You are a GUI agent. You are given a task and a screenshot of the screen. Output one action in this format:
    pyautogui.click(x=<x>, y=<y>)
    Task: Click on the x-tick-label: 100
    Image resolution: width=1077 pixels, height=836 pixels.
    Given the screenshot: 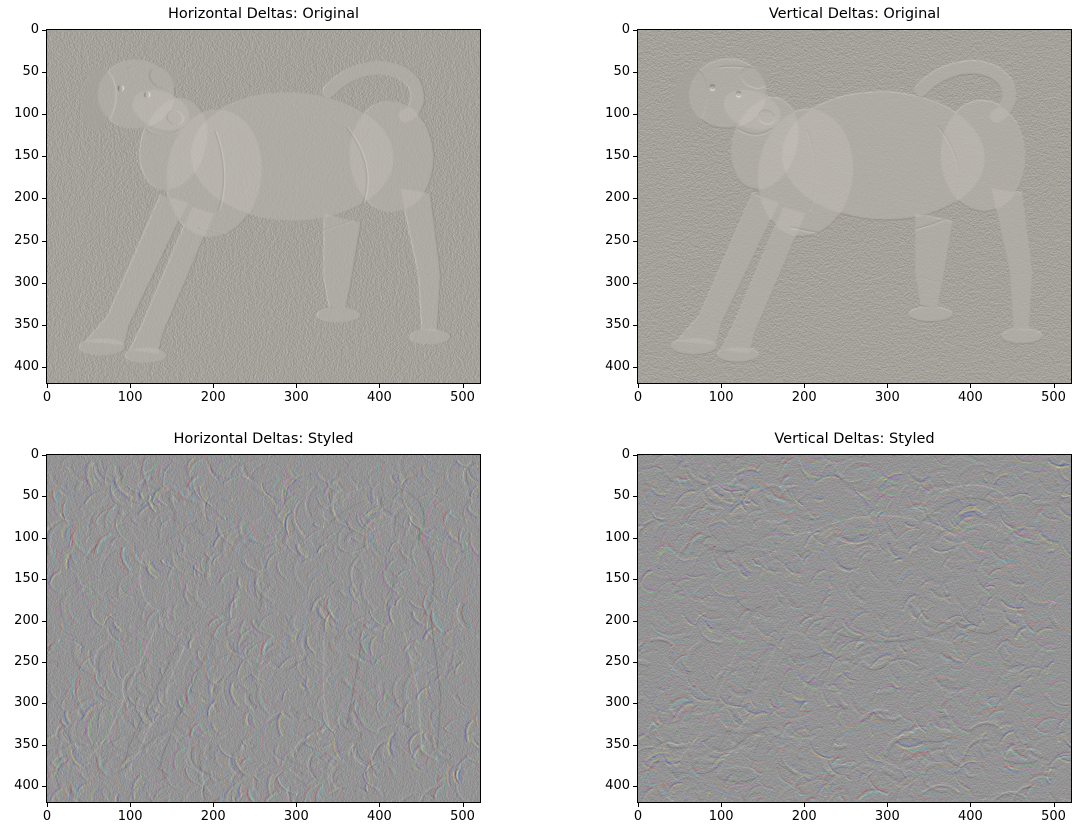 What is the action you would take?
    pyautogui.click(x=721, y=397)
    